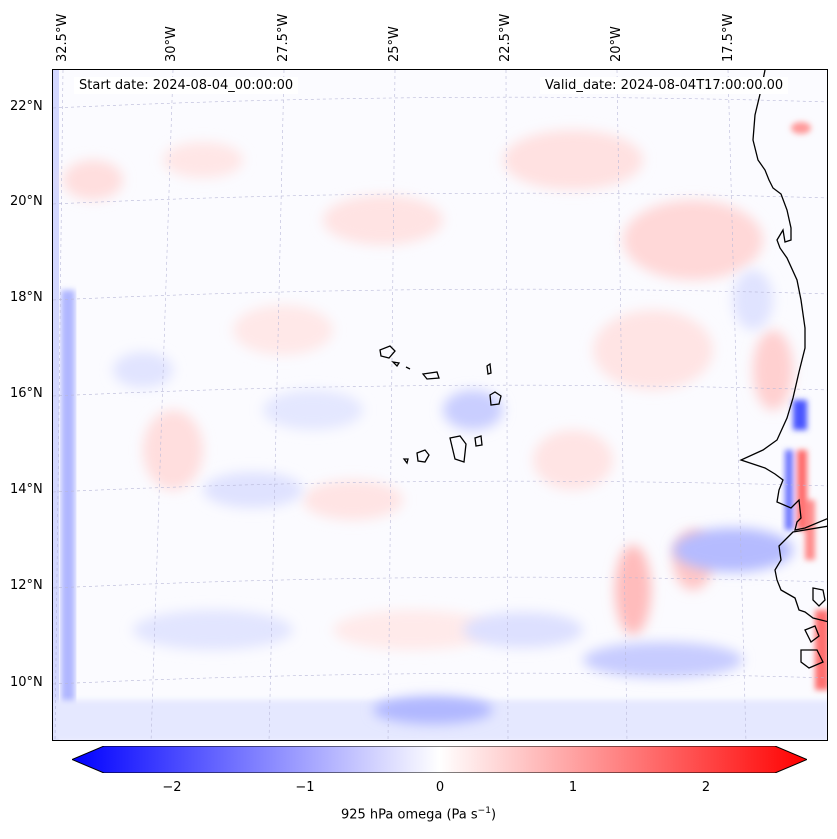 This screenshot has height=839, width=837. What do you see at coordinates (26, 106) in the screenshot?
I see `lat-label-22n: 22°N` at bounding box center [26, 106].